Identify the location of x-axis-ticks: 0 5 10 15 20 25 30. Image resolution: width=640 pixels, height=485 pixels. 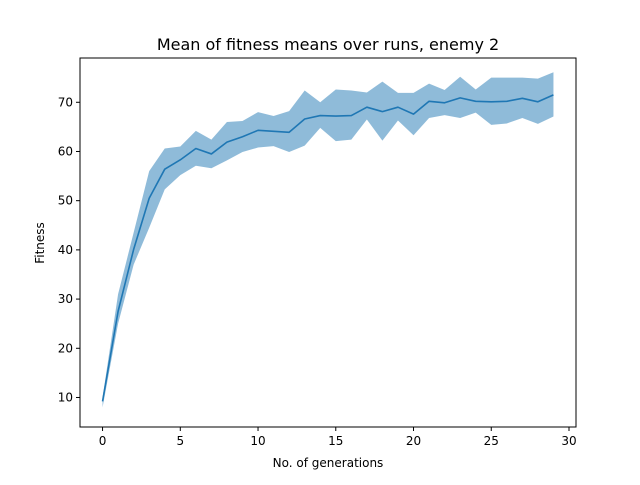
(338, 437).